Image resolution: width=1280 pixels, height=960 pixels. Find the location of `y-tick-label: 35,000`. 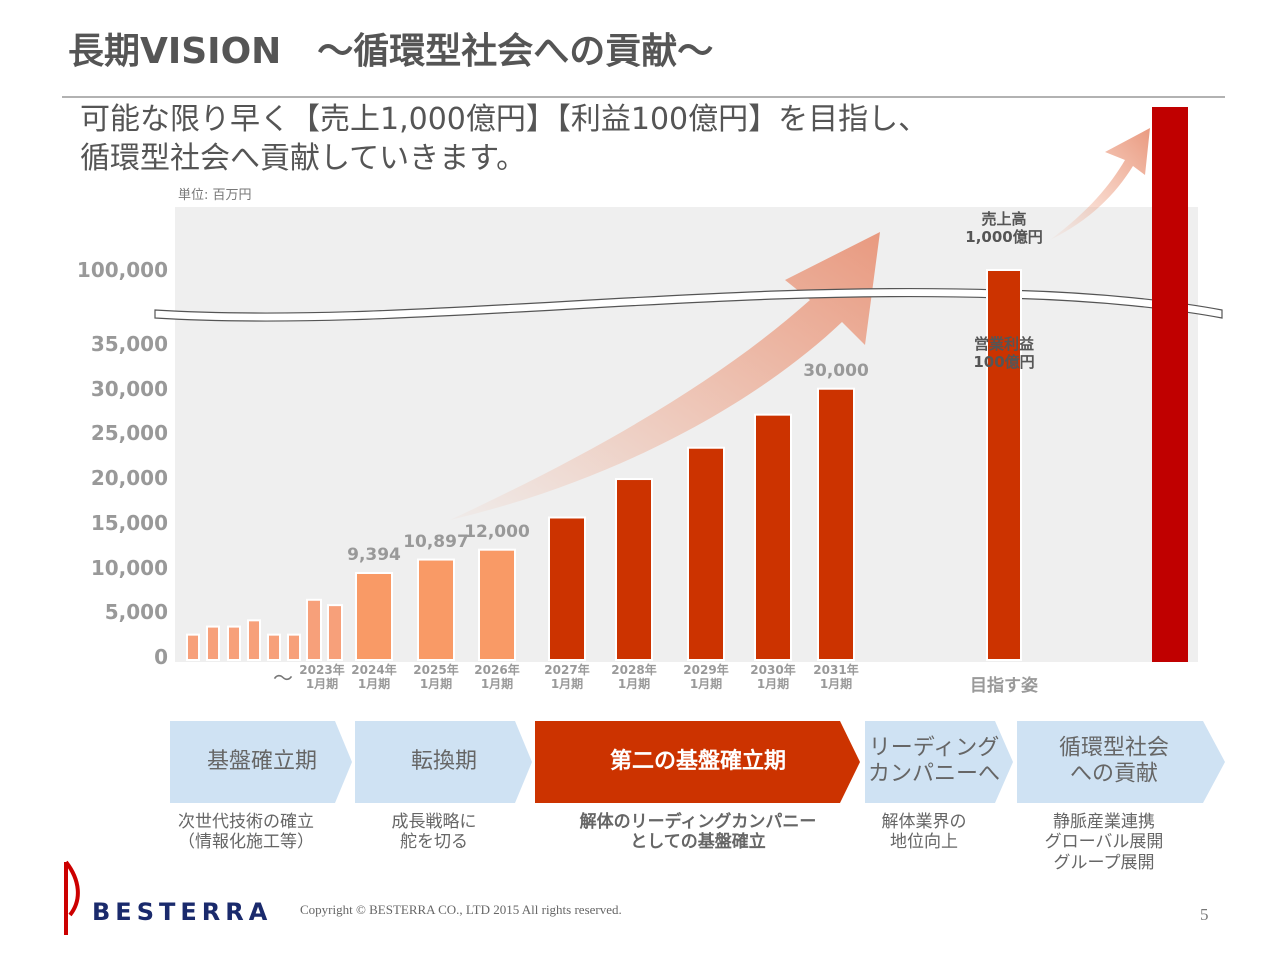

y-tick-label: 35,000 is located at coordinates (129, 344).